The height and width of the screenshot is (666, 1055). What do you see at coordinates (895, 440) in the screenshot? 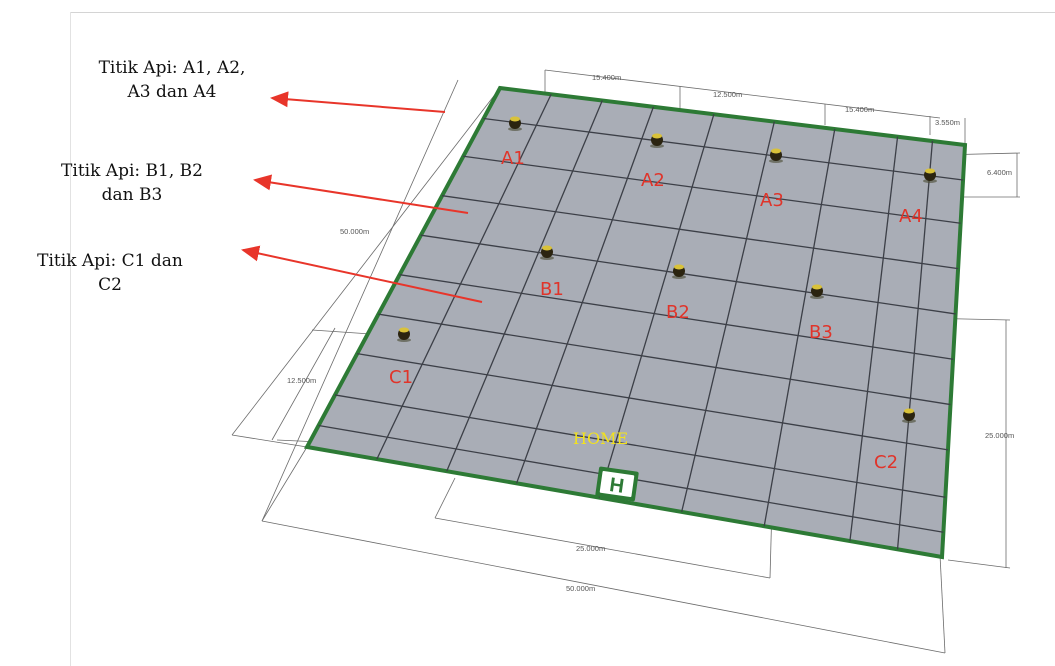
I see `fire-point-c2: C2` at bounding box center [895, 440].